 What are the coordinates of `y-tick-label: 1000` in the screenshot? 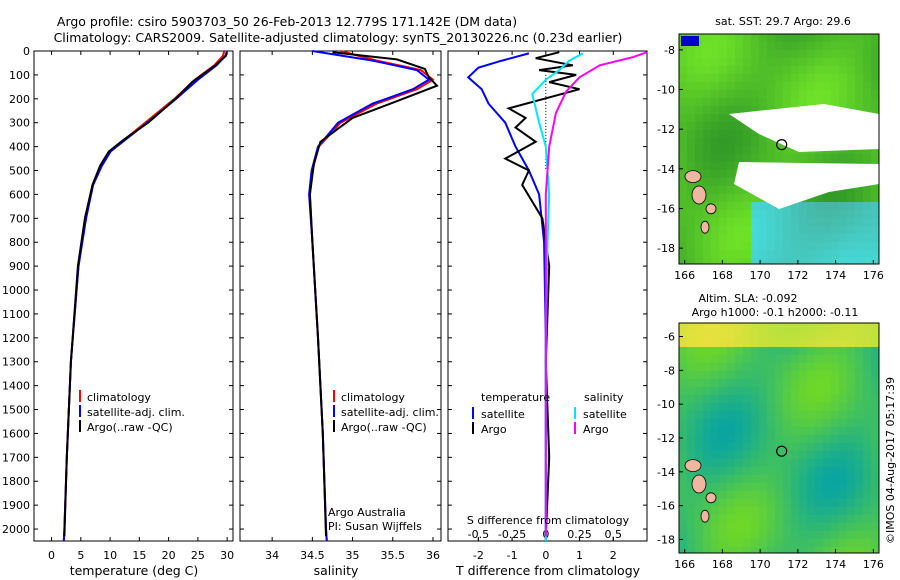 It's located at (16, 290).